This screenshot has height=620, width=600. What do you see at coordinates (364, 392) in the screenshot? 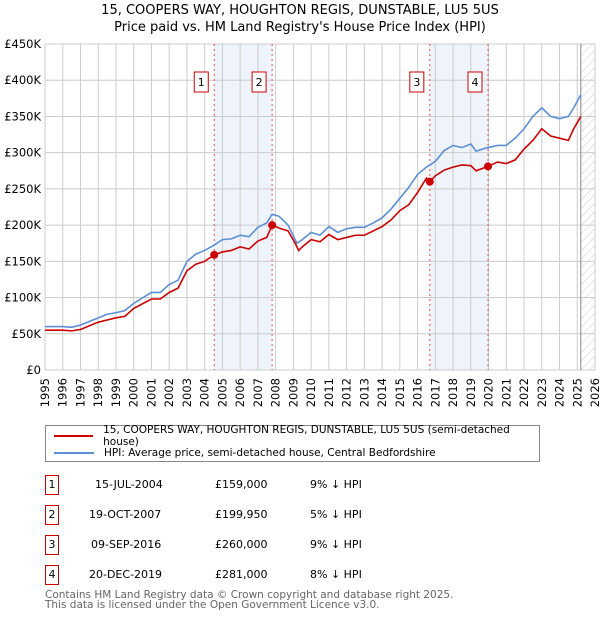
I see `x-tick-label: 2013` at bounding box center [364, 392].